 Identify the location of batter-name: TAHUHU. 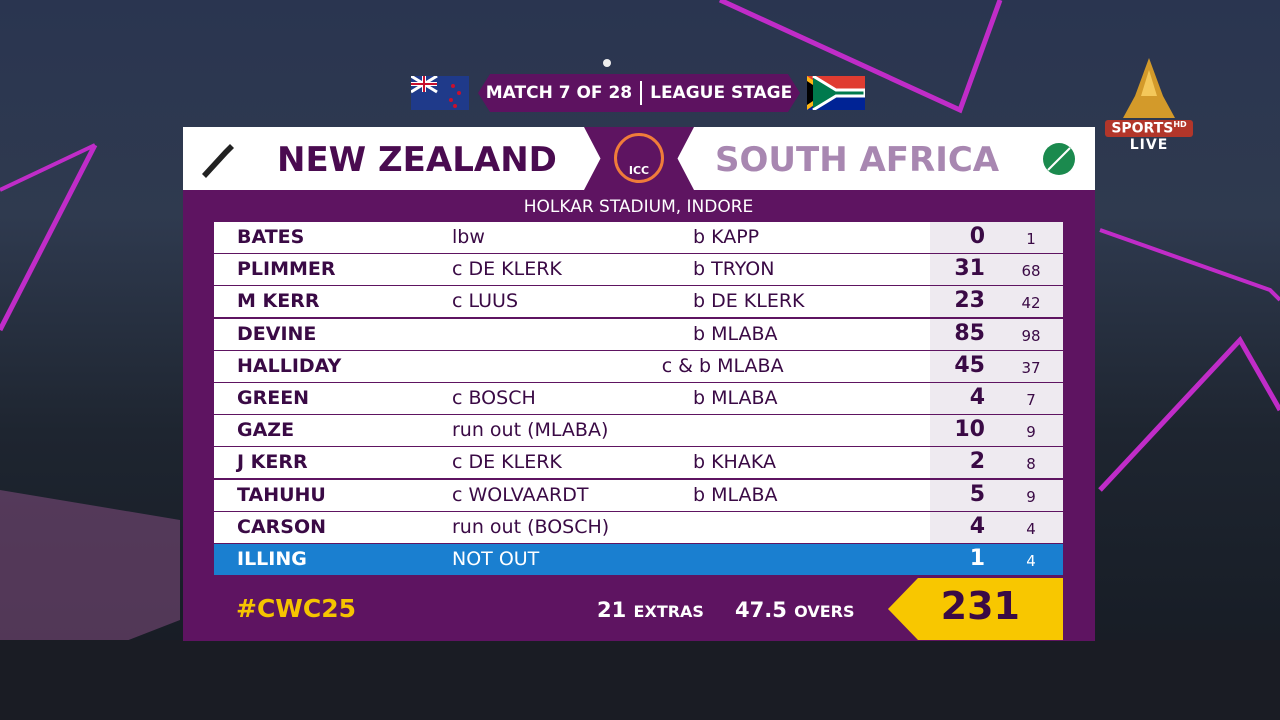
(281, 494).